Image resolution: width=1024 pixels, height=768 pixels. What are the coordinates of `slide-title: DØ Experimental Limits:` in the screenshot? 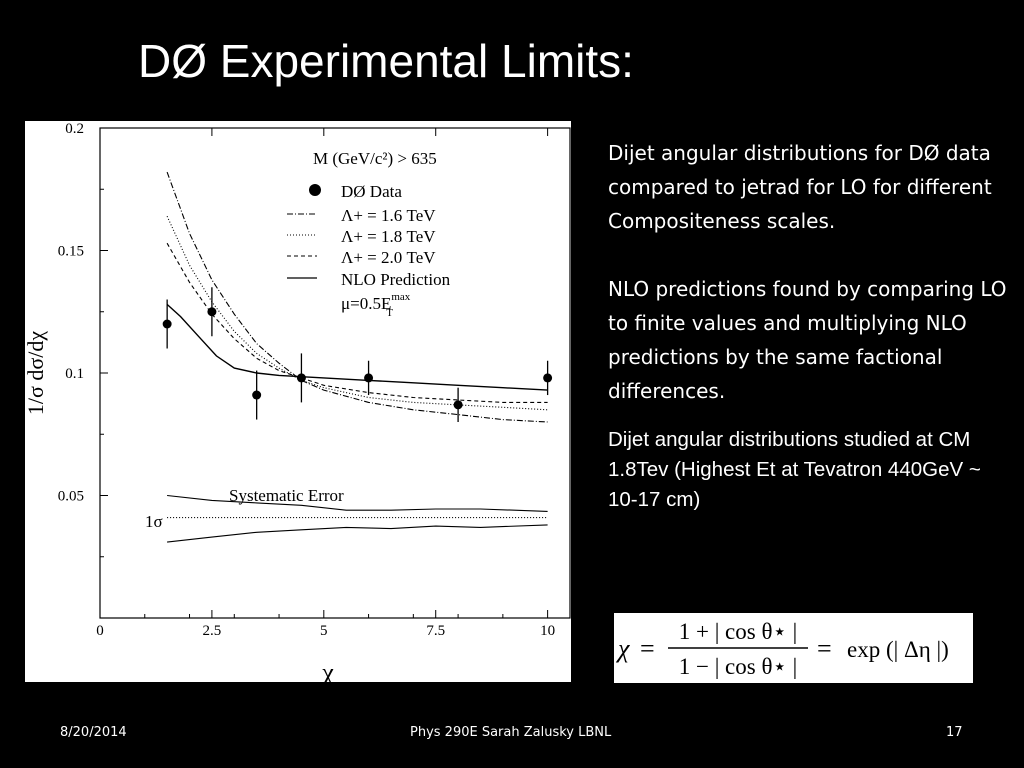 It's located at (386, 61).